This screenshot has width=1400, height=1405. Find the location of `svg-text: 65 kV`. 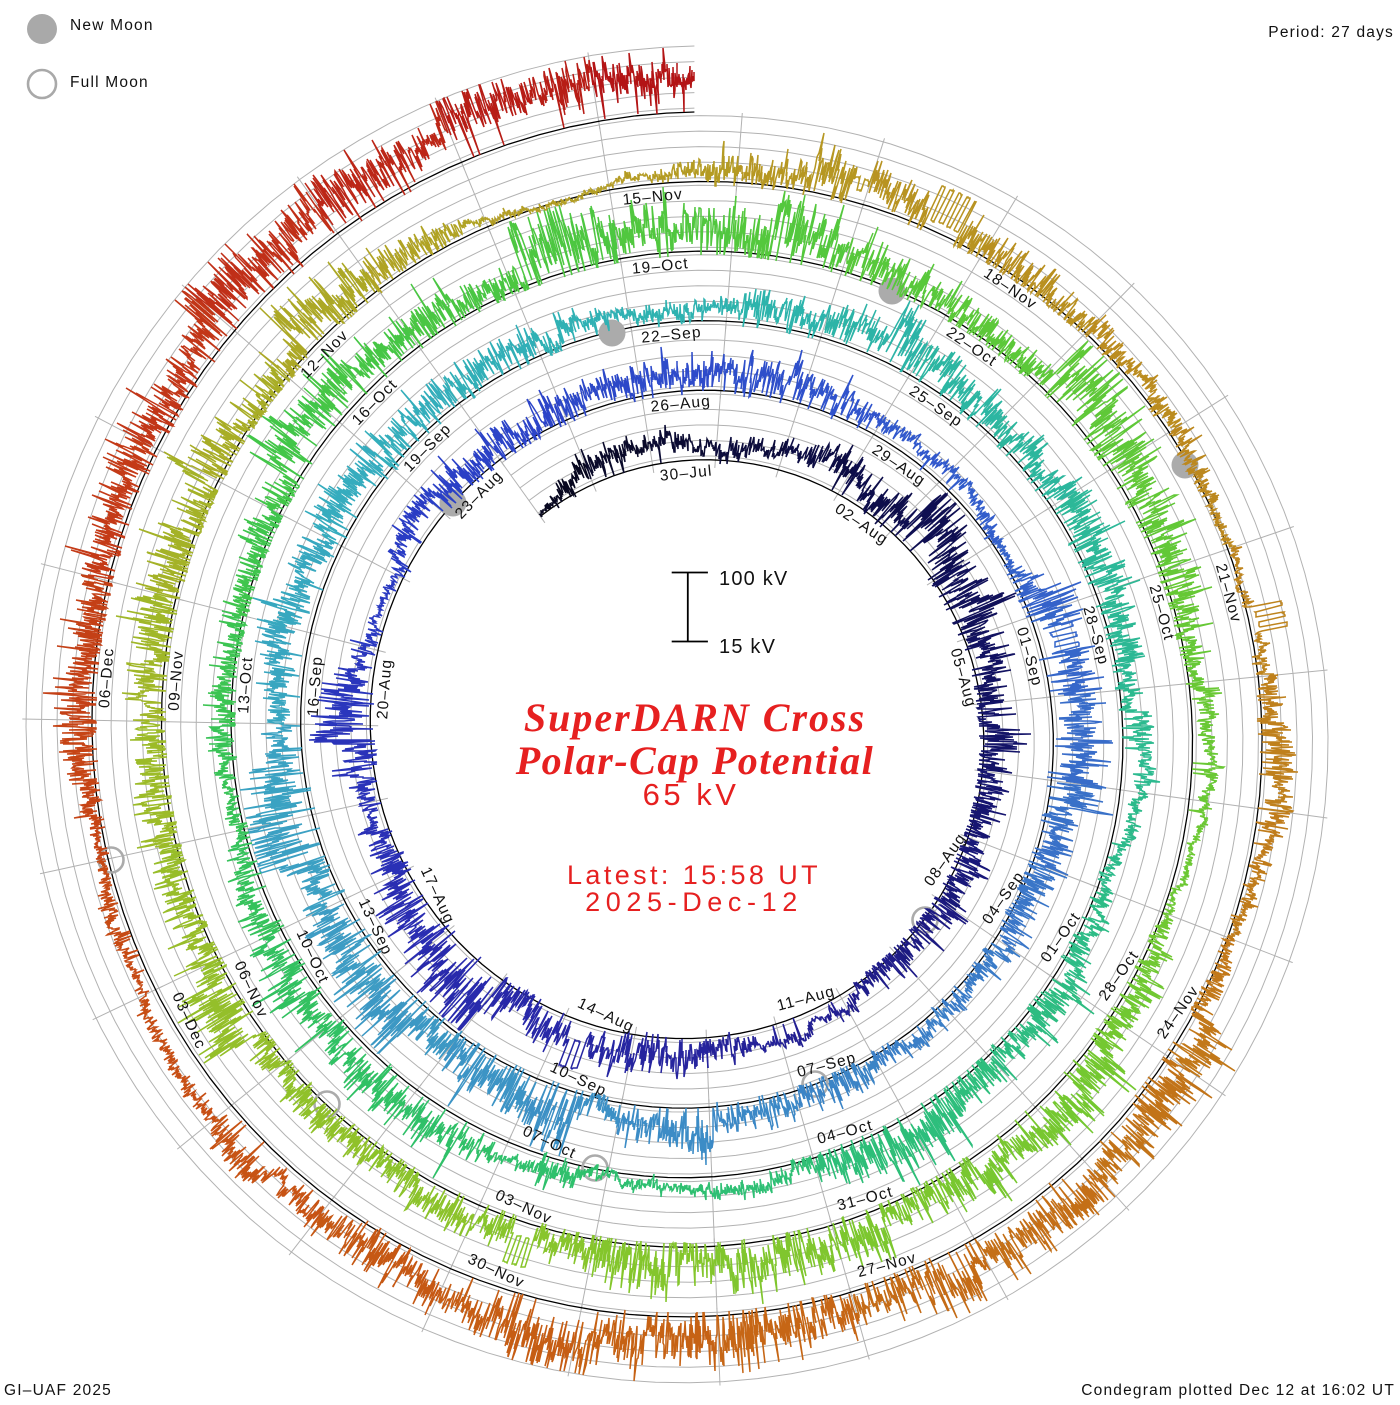

svg-text: 65 kV is located at coordinates (691, 794).